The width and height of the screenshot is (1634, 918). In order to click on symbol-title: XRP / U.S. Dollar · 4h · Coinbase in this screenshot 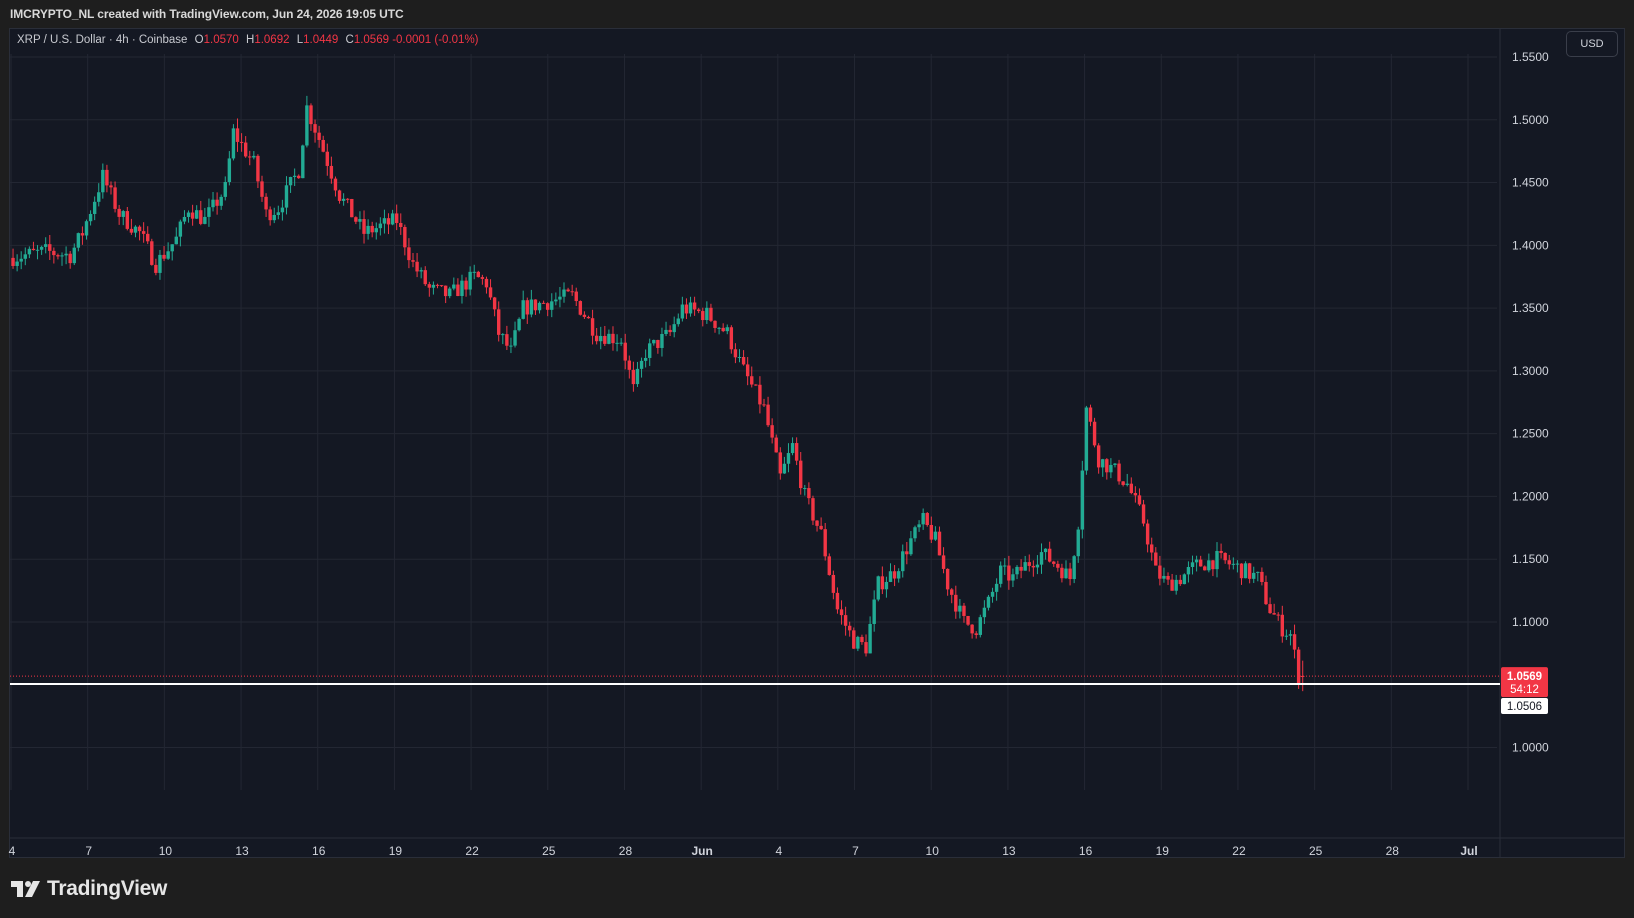, I will do `click(102, 40)`.